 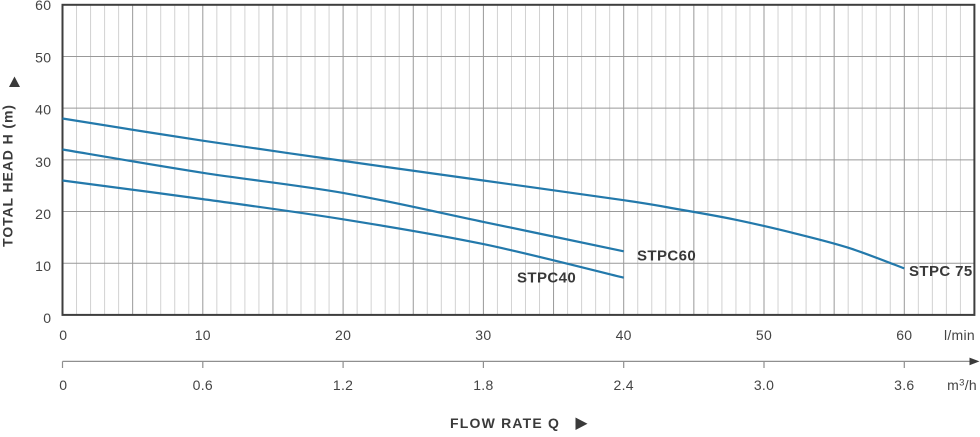 What do you see at coordinates (959, 335) in the screenshot?
I see `svg-text: l/min` at bounding box center [959, 335].